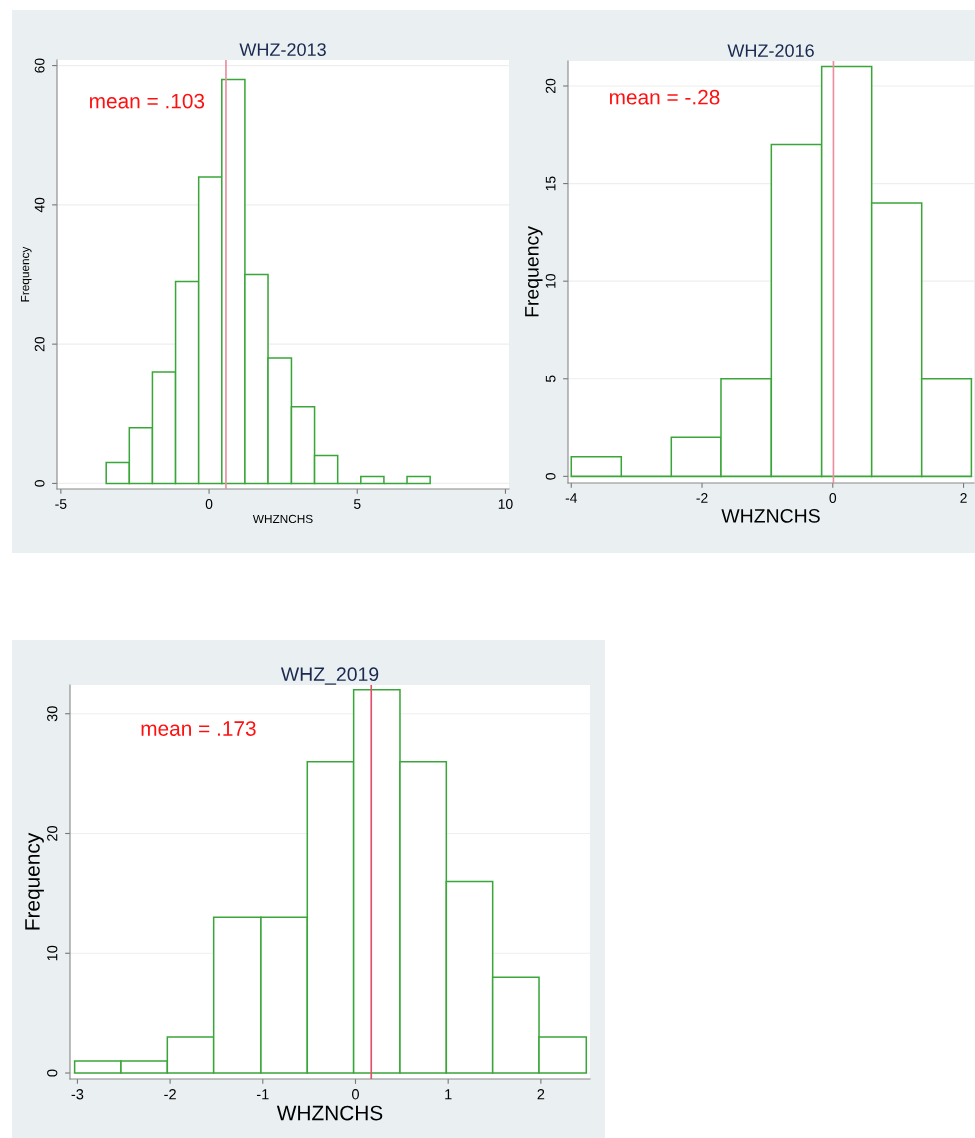 This screenshot has width=975, height=1138. Describe the element at coordinates (571, 498) in the screenshot. I see `x-tick-label: -4` at that location.